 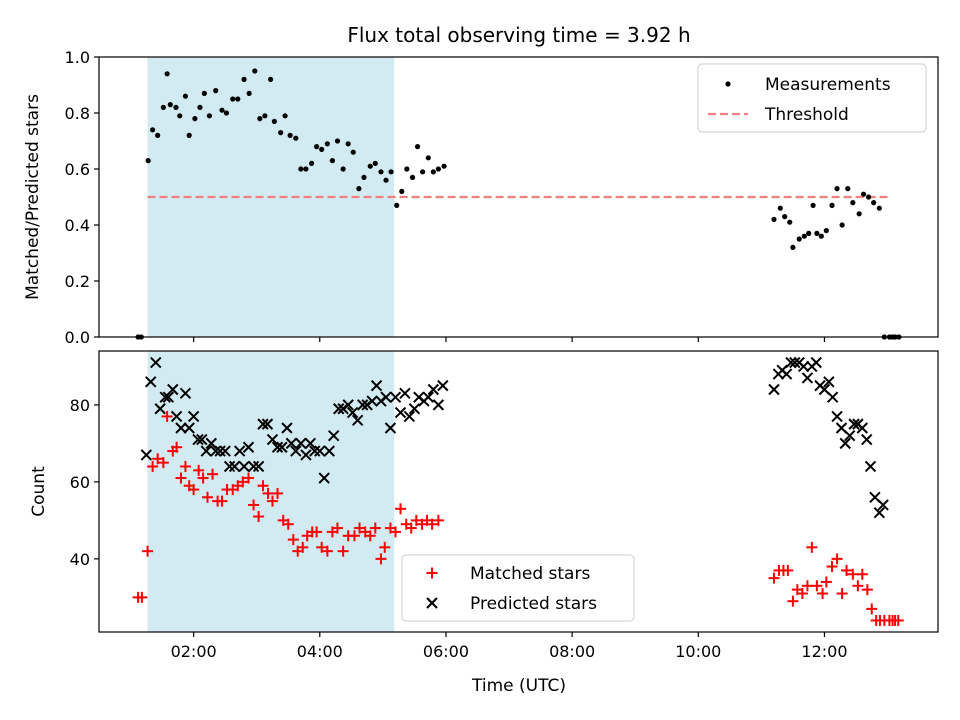 I want to click on bottom-y-tick-label: 40, so click(x=80, y=559).